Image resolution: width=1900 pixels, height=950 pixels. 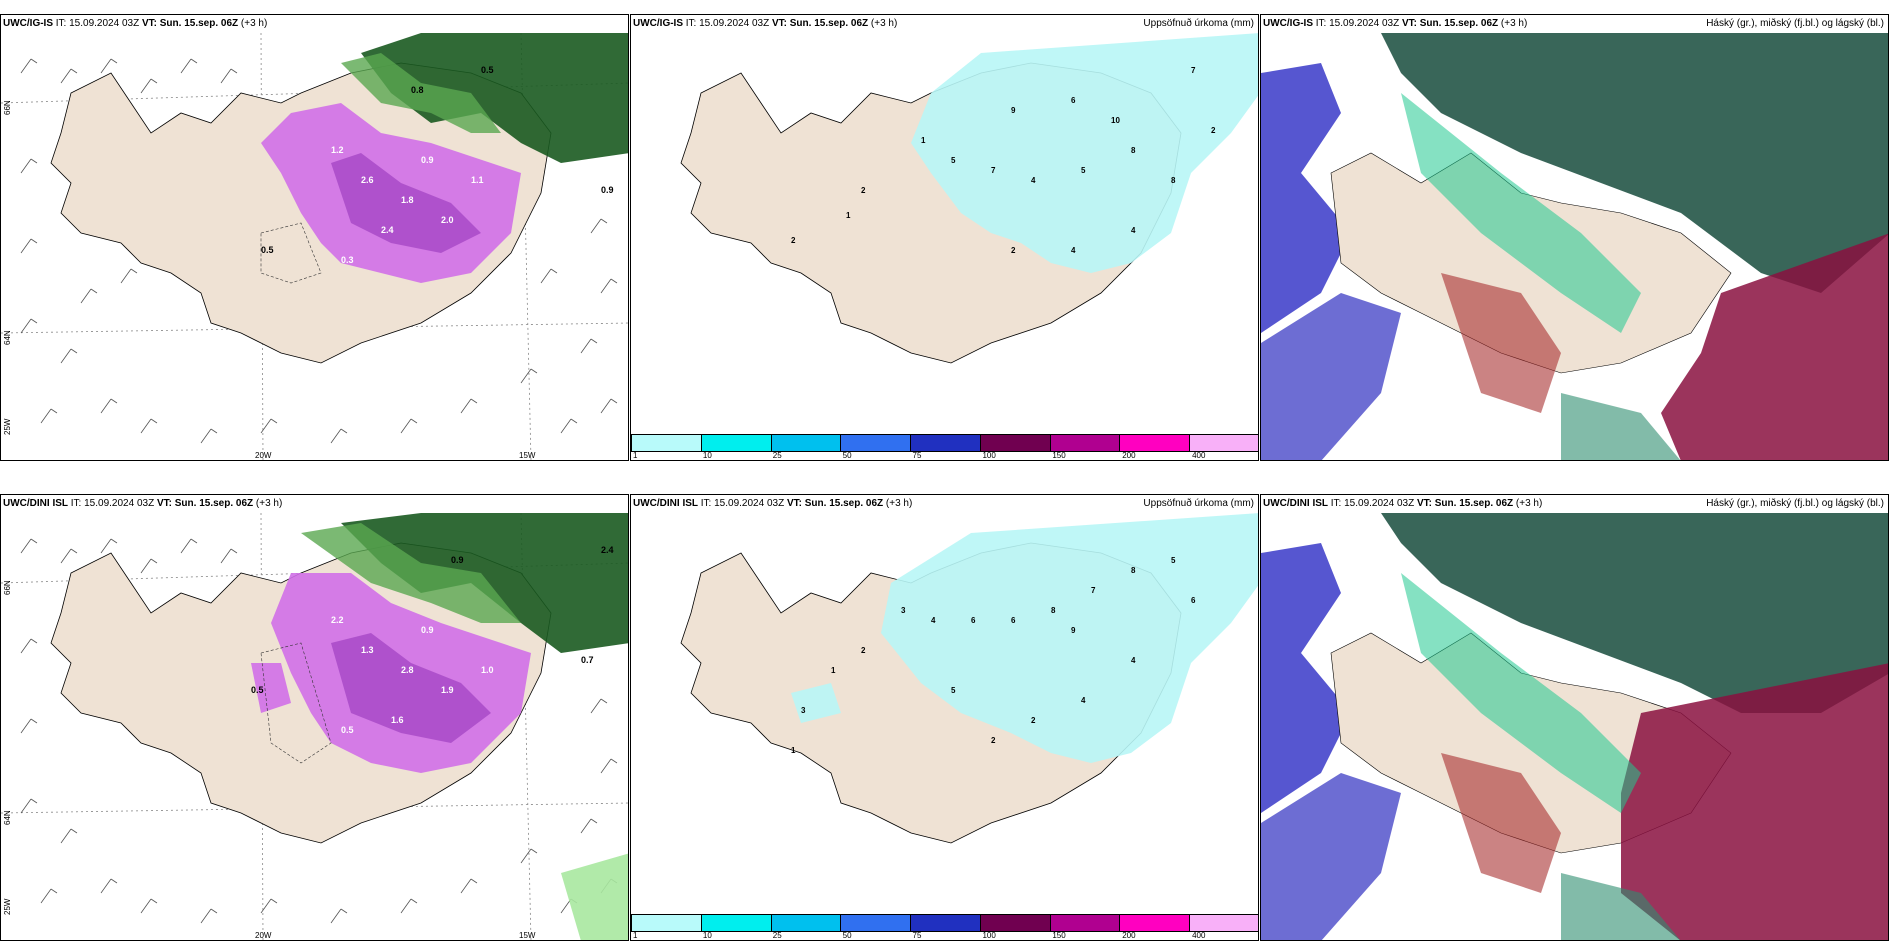 What do you see at coordinates (447, 220) in the screenshot?
I see `svg-text: 2.0` at bounding box center [447, 220].